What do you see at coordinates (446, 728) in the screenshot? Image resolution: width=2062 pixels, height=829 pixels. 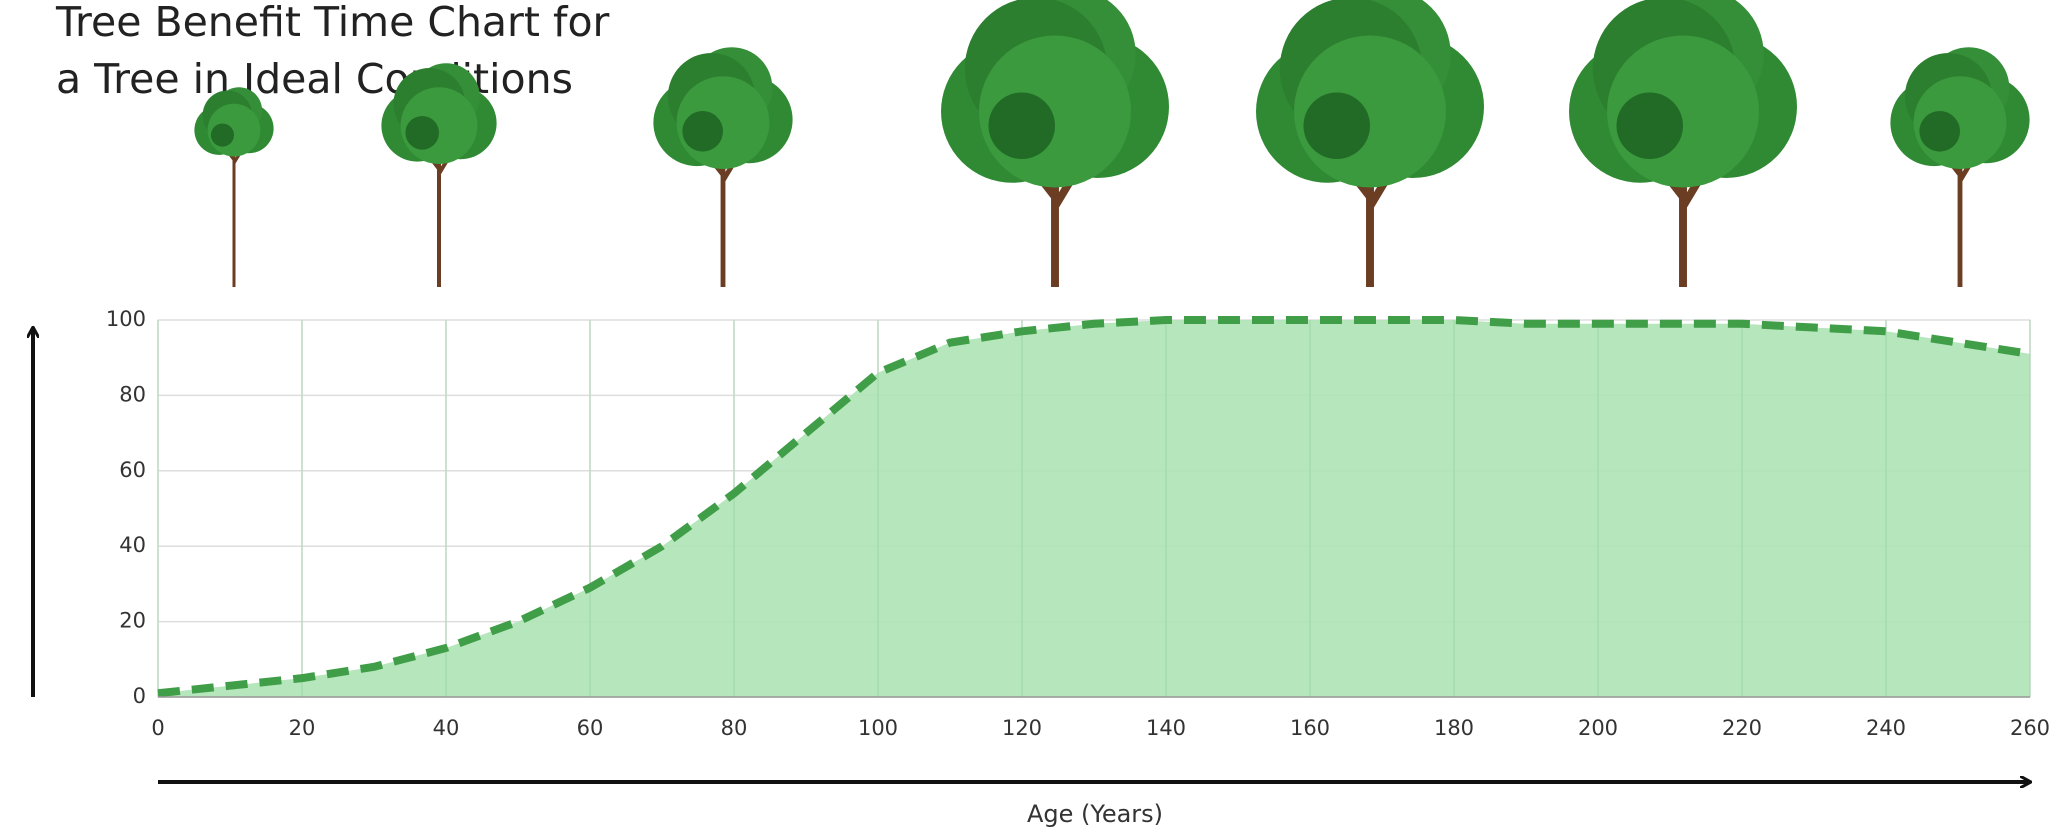 I see `x-tick-label: 40` at bounding box center [446, 728].